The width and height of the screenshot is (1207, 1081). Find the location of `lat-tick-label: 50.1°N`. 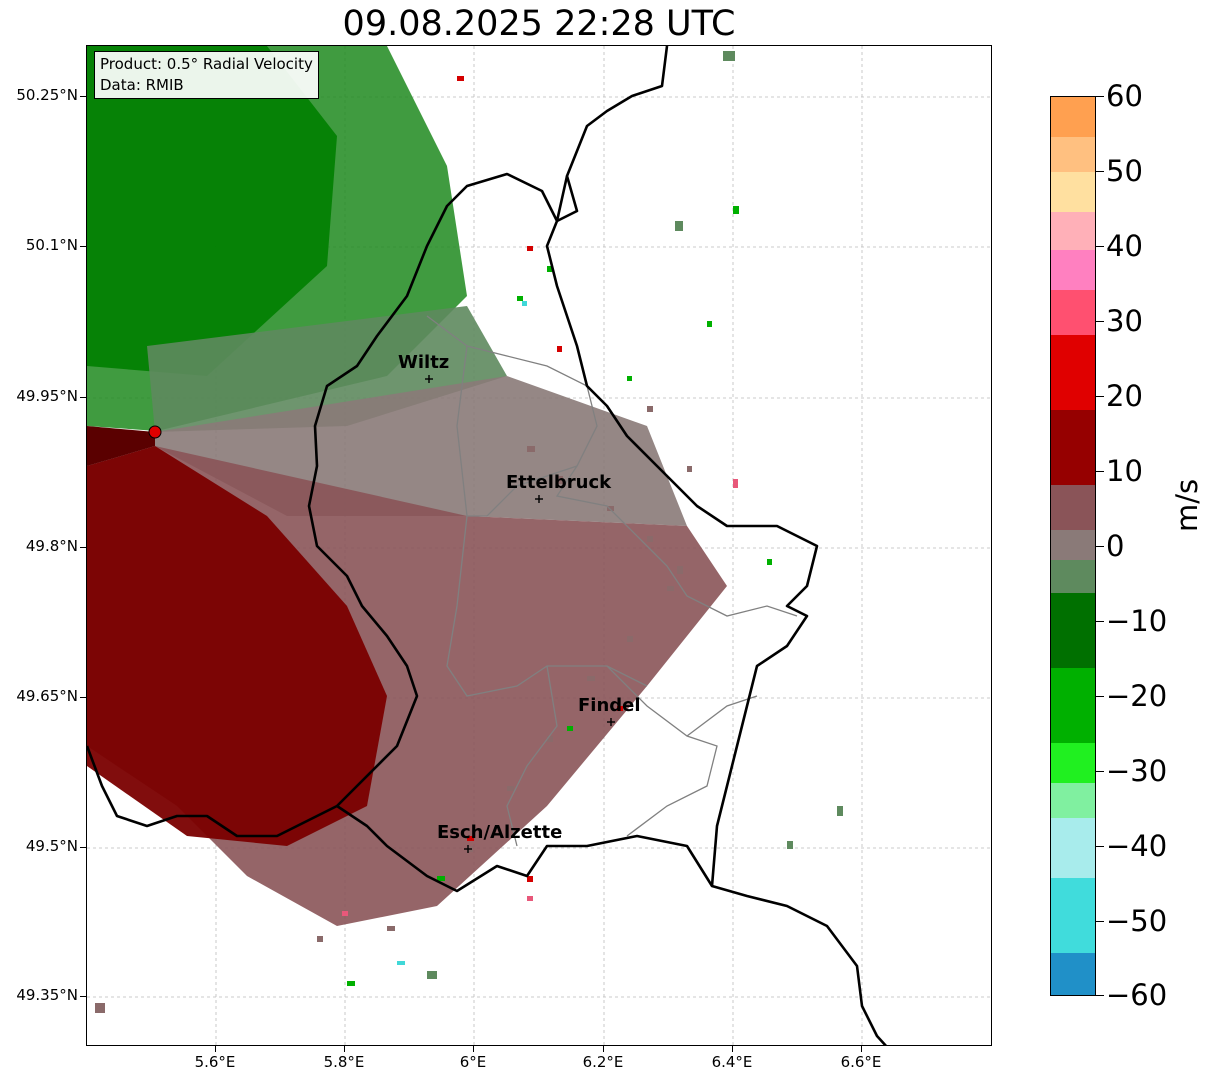

lat-tick-label: 50.1°N is located at coordinates (51, 245).